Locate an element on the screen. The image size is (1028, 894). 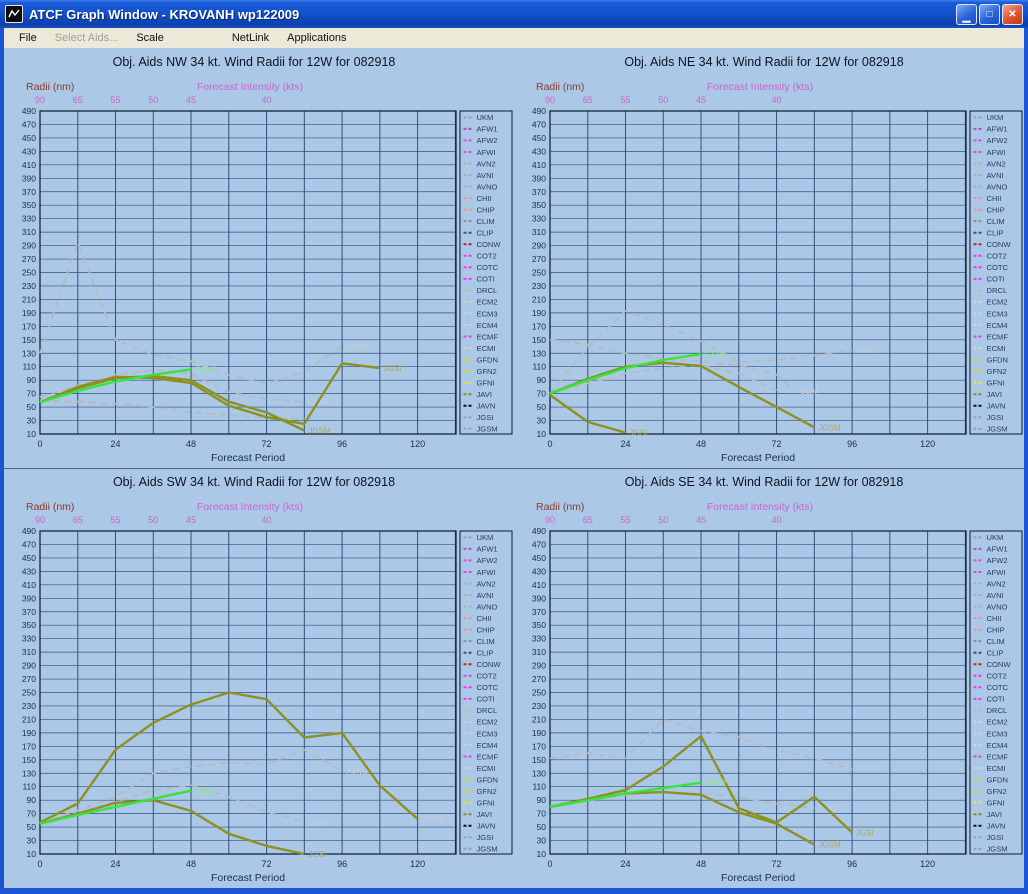
minimize-button: ▁ is located at coordinates (966, 14).